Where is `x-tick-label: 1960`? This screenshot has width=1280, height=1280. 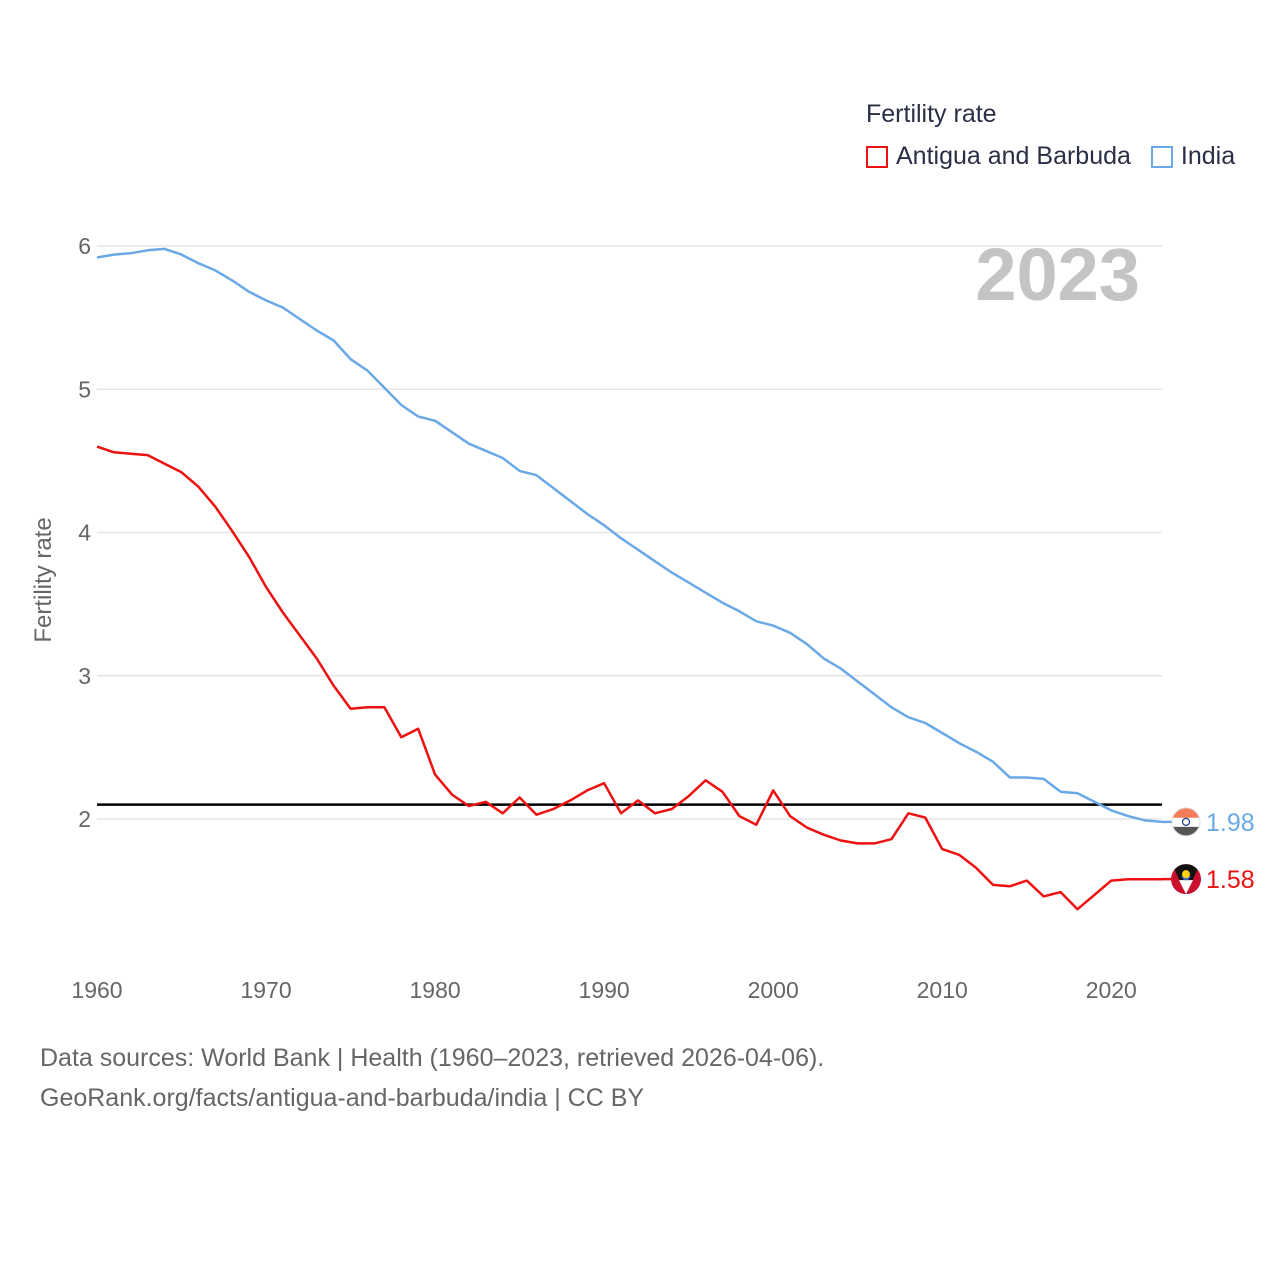 x-tick-label: 1960 is located at coordinates (96, 990).